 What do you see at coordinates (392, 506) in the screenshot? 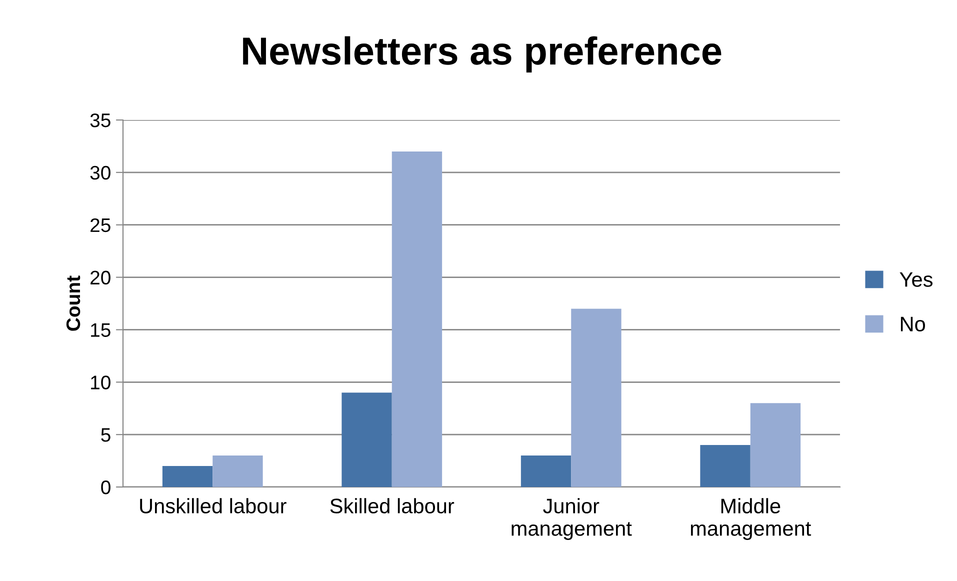
I see `x-tick-label: Skilled labour` at bounding box center [392, 506].